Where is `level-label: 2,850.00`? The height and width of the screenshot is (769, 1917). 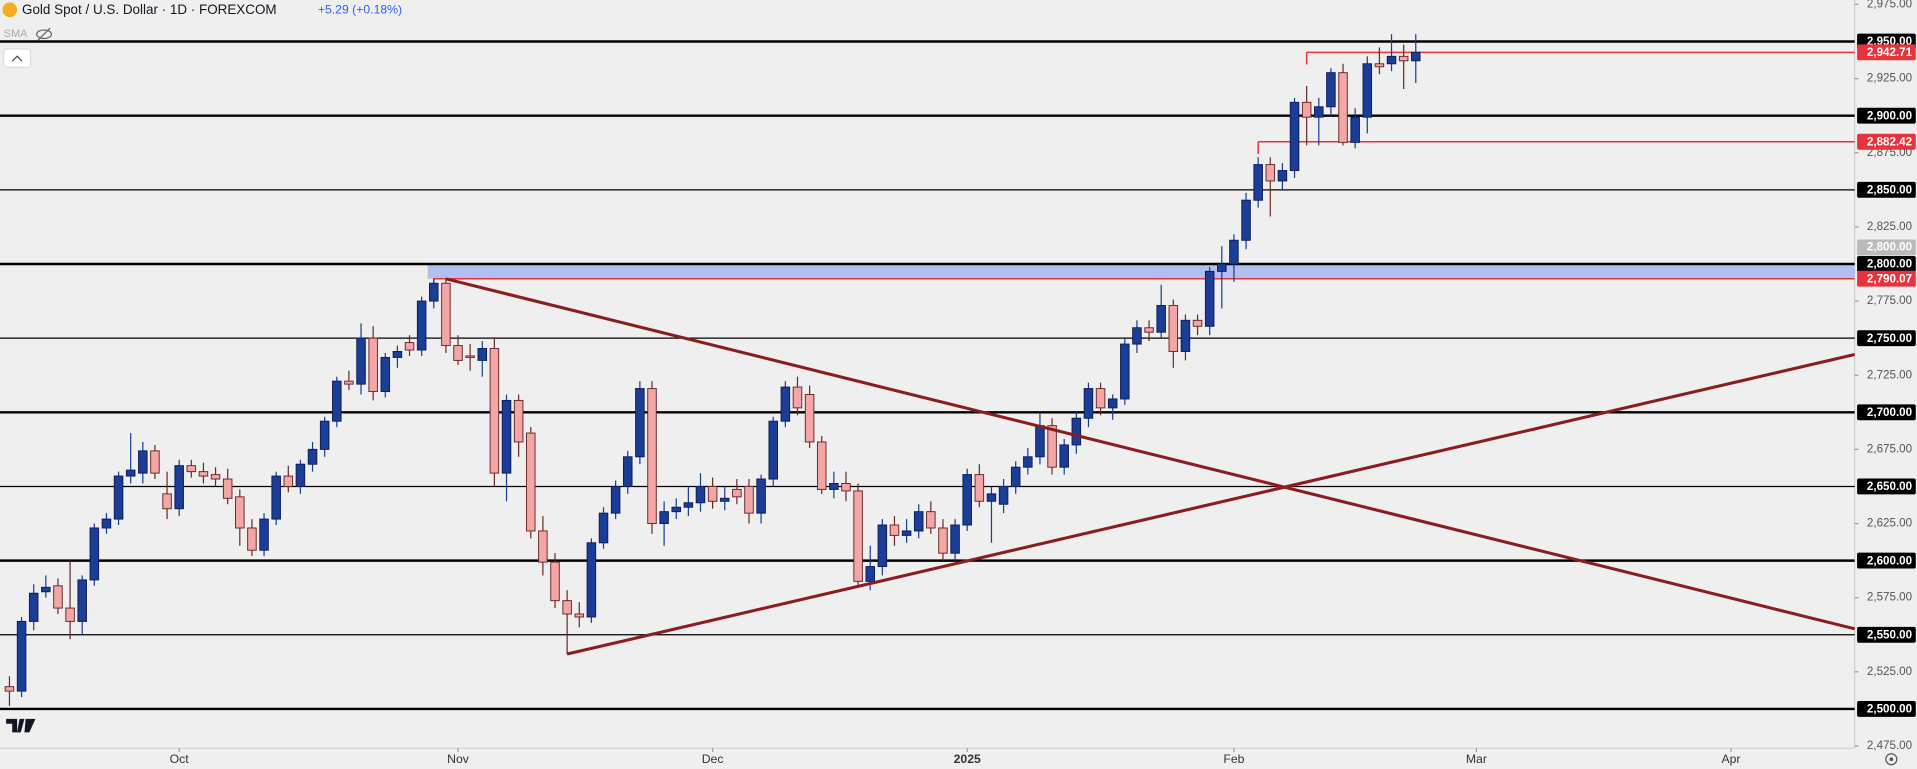
level-label: 2,850.00 is located at coordinates (1889, 190).